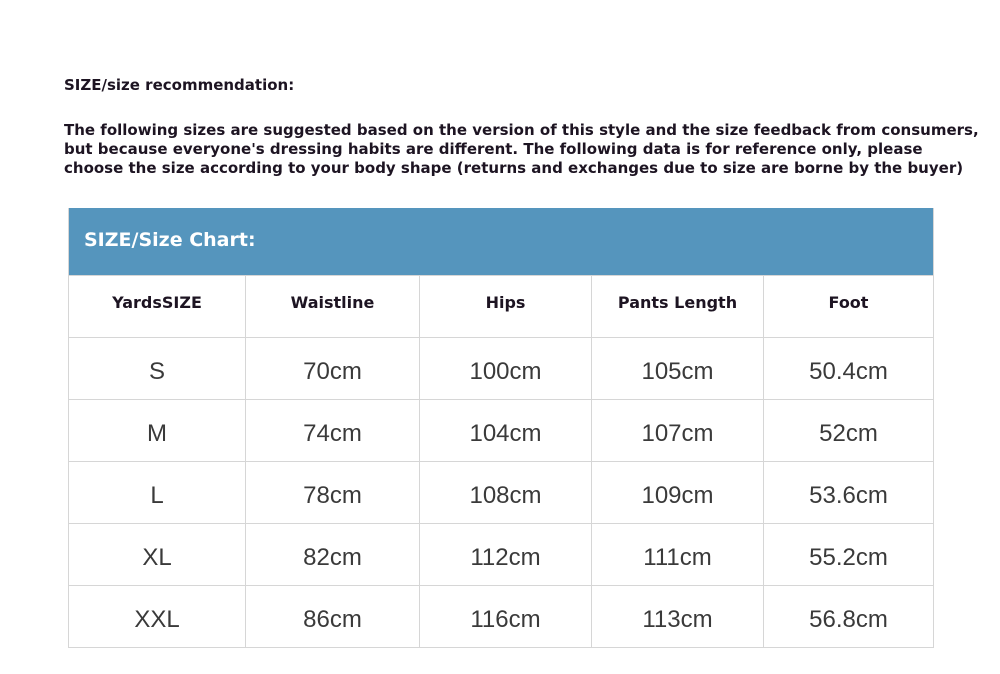 The width and height of the screenshot is (1000, 674). Describe the element at coordinates (677, 306) in the screenshot. I see `column-header: Pants Length` at that location.